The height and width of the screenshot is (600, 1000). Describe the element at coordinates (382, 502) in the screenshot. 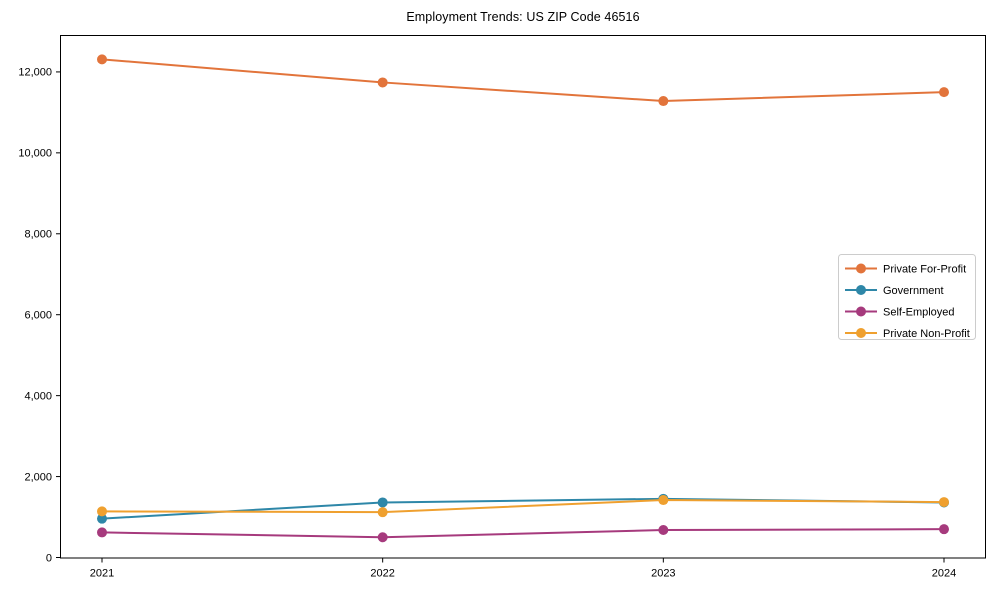

I see `data-point-government-2022` at that location.